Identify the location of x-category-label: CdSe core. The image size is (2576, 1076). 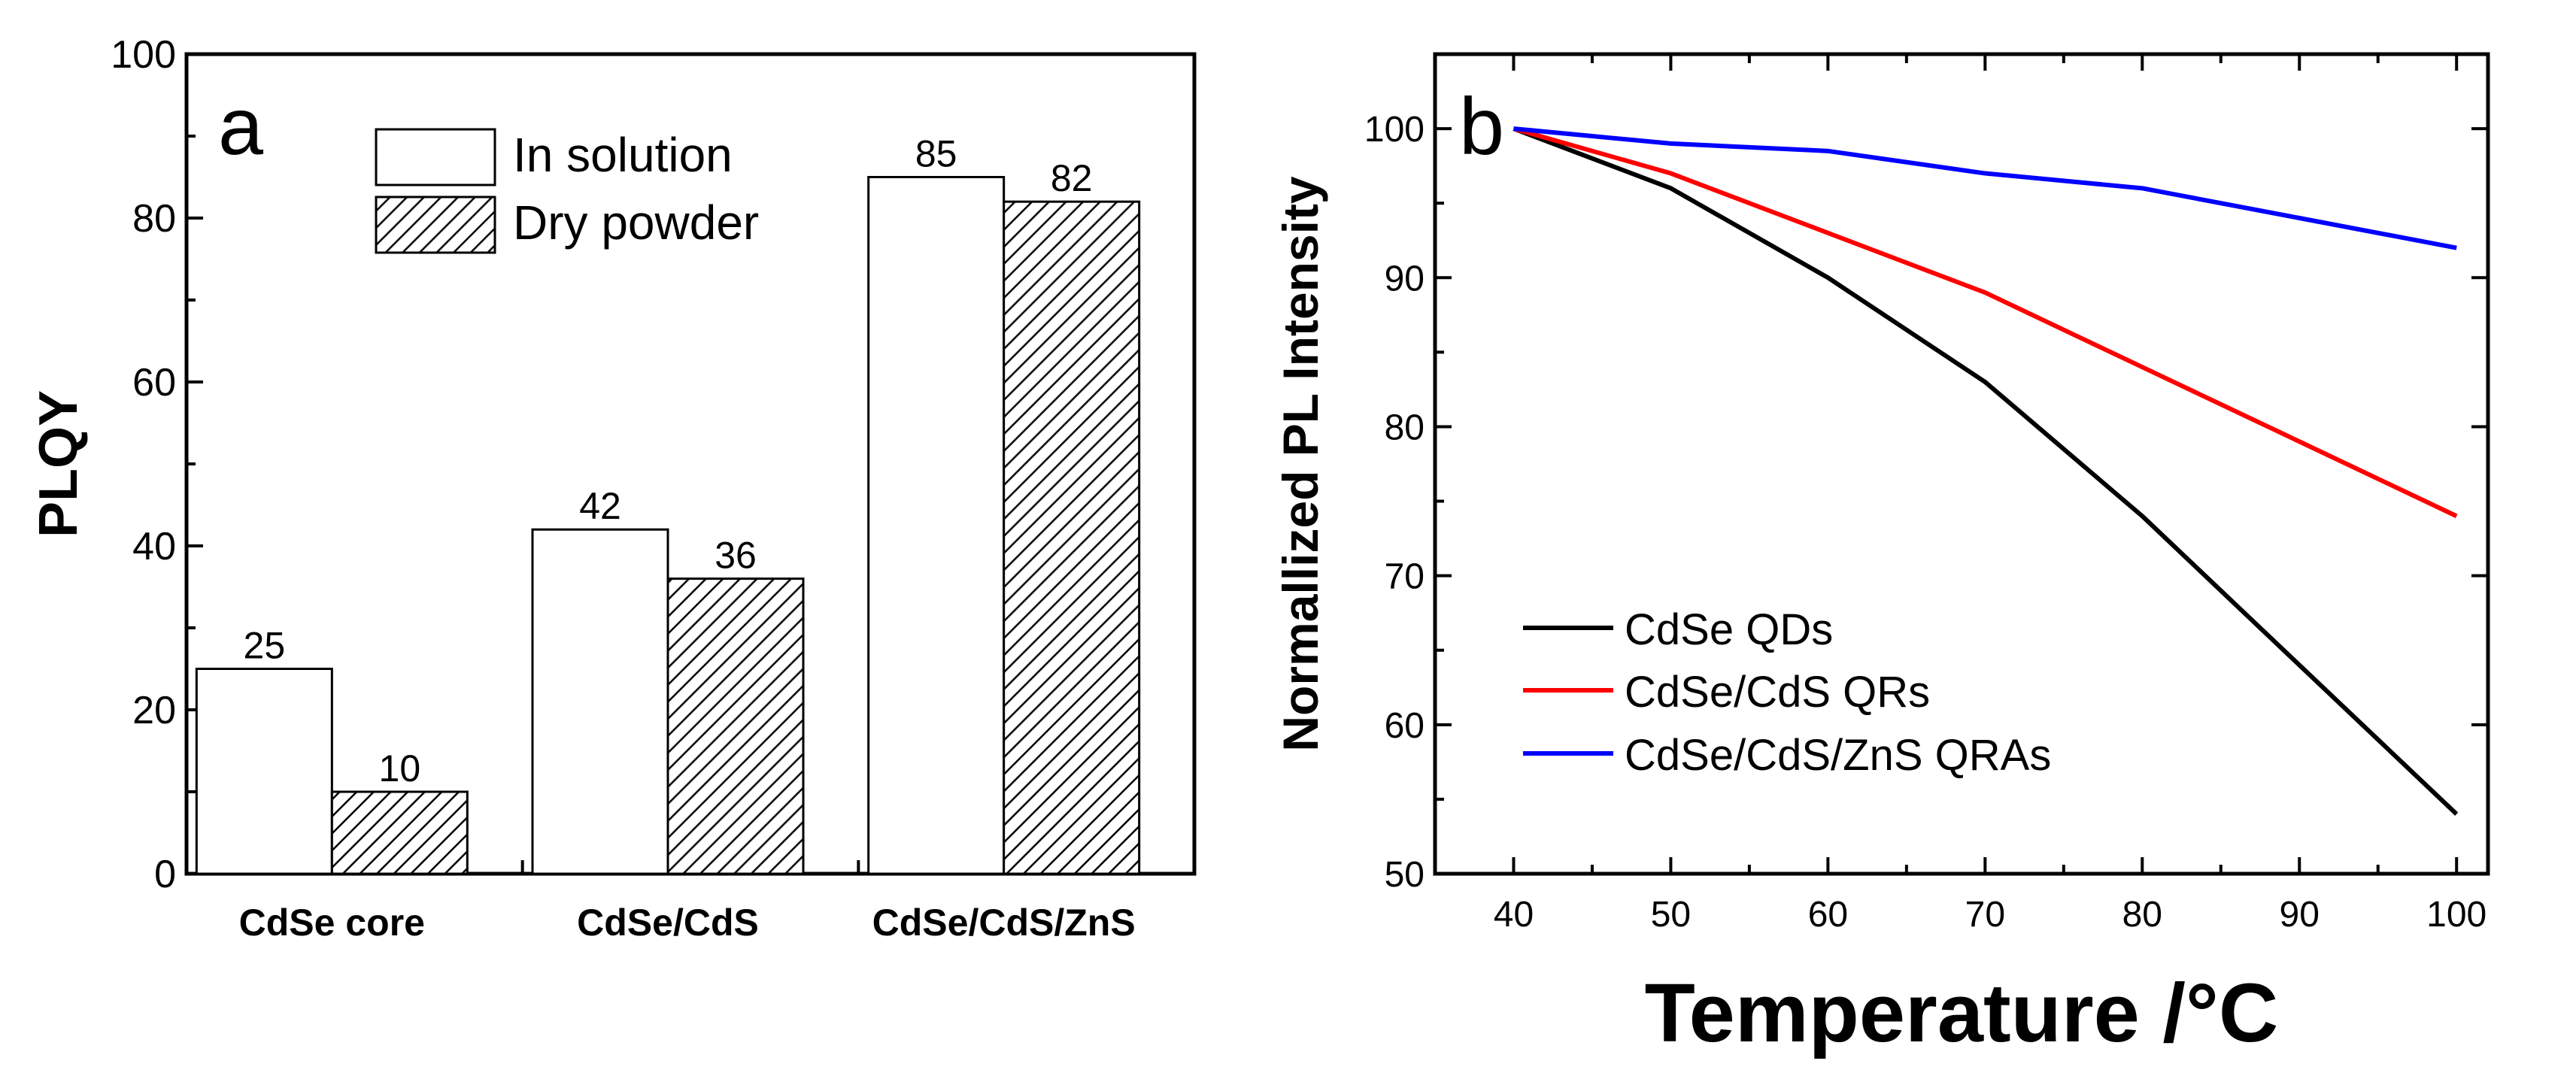
(332, 923).